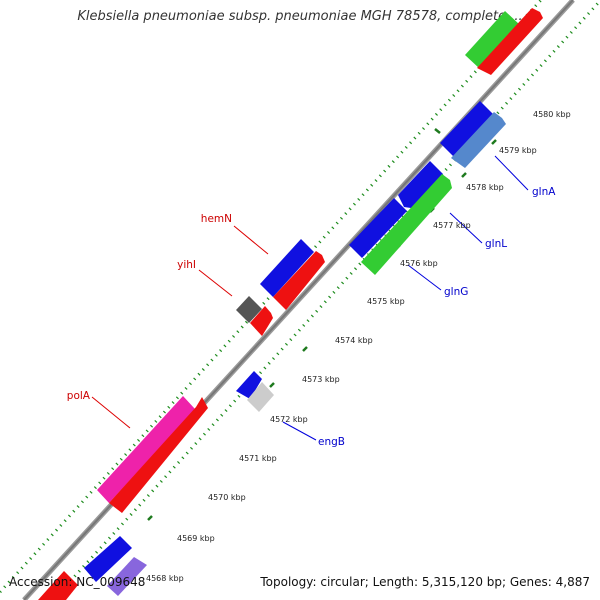 This screenshot has width=600, height=600. Describe the element at coordinates (255, 391) in the screenshot. I see `gene-engB` at that location.